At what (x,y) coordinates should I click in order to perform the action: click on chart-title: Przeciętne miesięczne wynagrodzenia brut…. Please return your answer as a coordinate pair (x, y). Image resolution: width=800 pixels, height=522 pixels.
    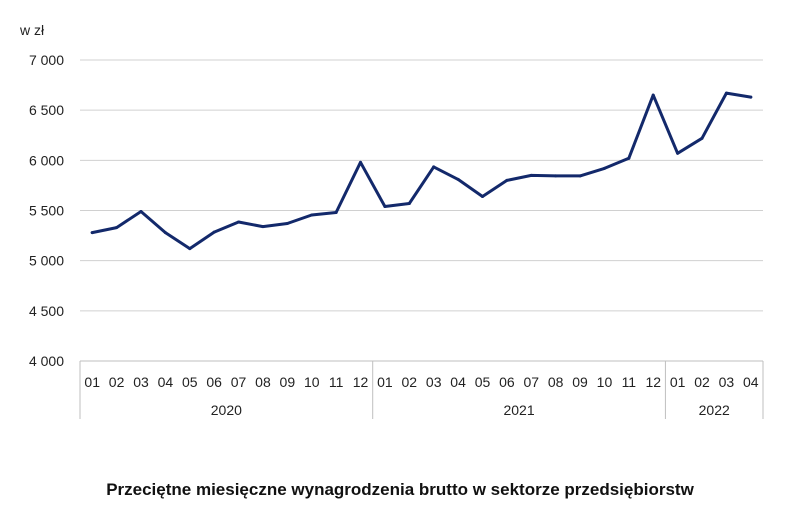
    Looking at the image, I should click on (400, 489).